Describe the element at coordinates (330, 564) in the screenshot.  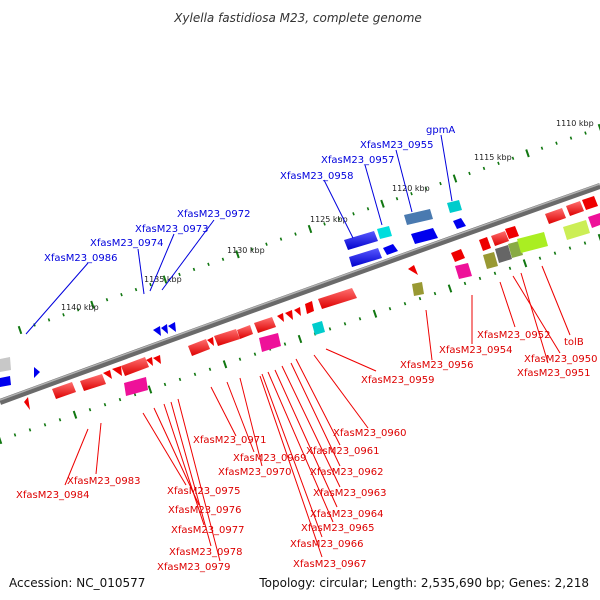
I see `gene-label-XfasM23_0967: XfasM23_0967` at that location.